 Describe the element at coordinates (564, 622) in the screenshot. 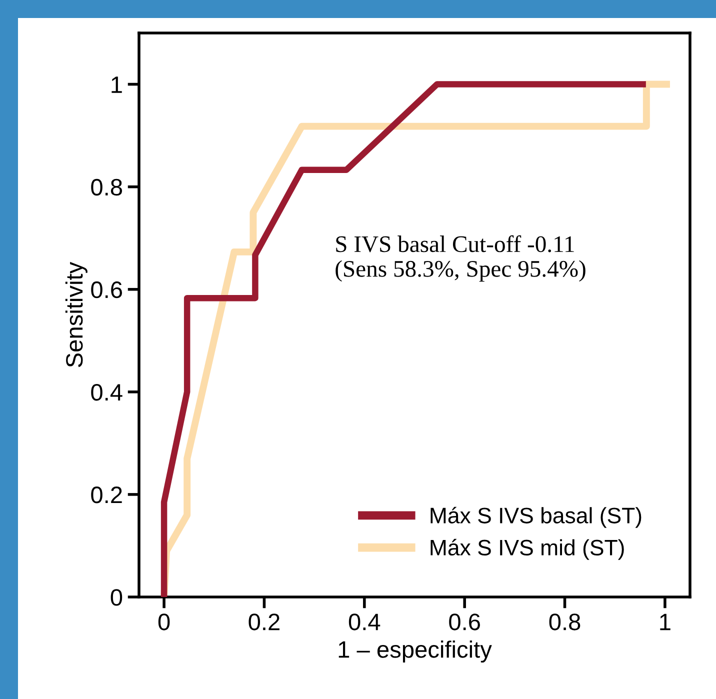

I see `x-tick-label: 0.8` at that location.